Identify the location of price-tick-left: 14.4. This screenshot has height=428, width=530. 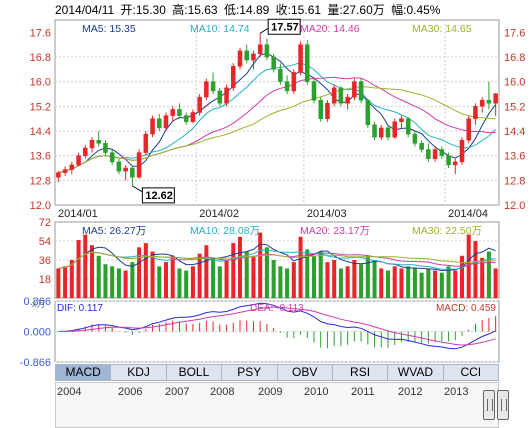
(40, 132).